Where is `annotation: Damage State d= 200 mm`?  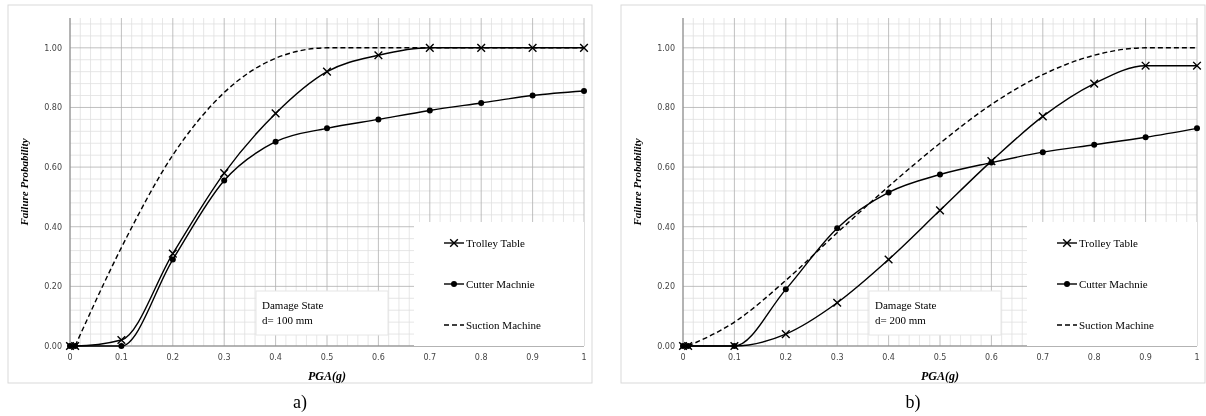
annotation: Damage State d= 200 mm is located at coordinates (906, 312).